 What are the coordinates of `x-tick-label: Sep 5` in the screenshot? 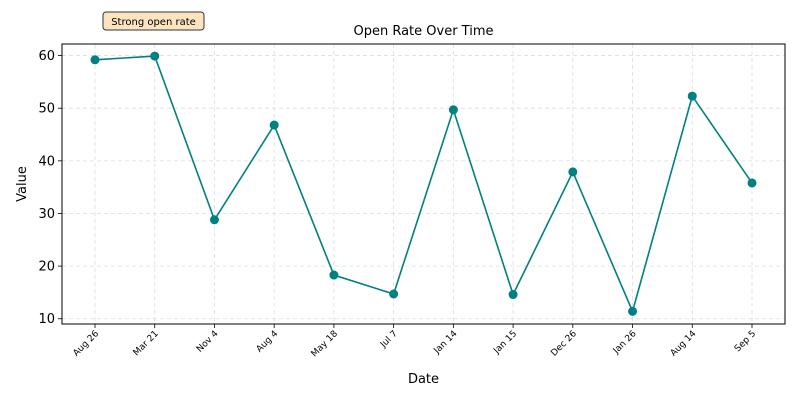 It's located at (745, 341).